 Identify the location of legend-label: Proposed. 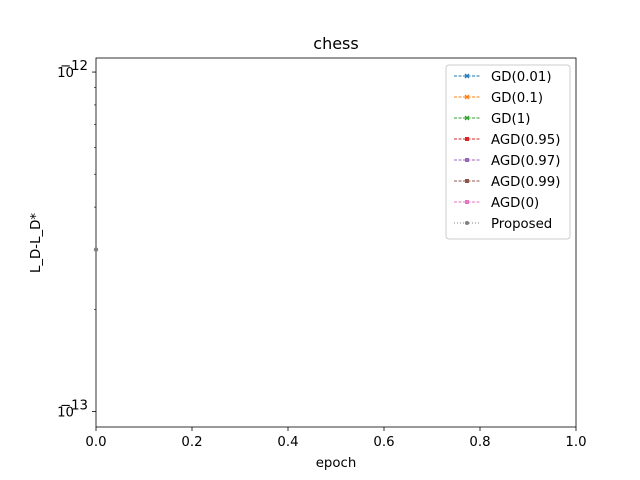
(521, 224).